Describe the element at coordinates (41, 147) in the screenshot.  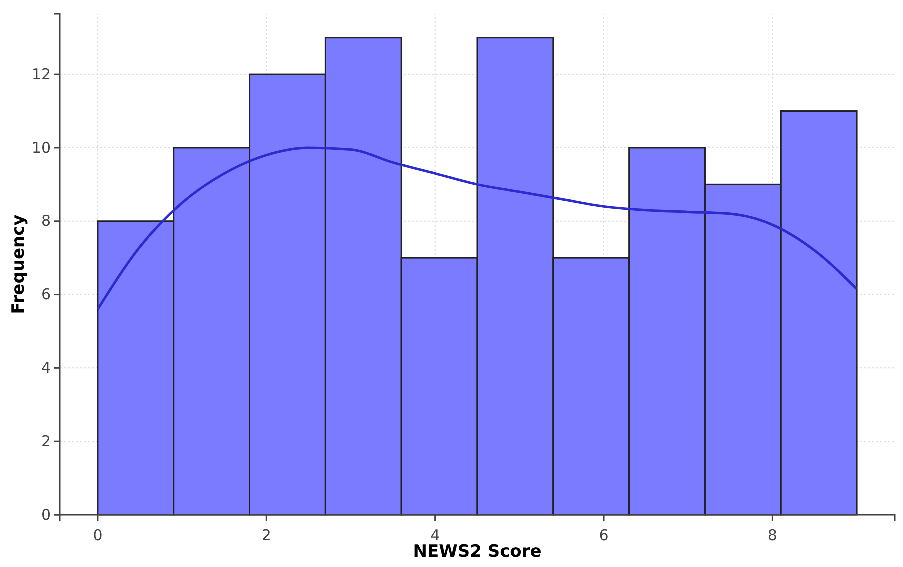
I see `y-tick-label: 10` at that location.